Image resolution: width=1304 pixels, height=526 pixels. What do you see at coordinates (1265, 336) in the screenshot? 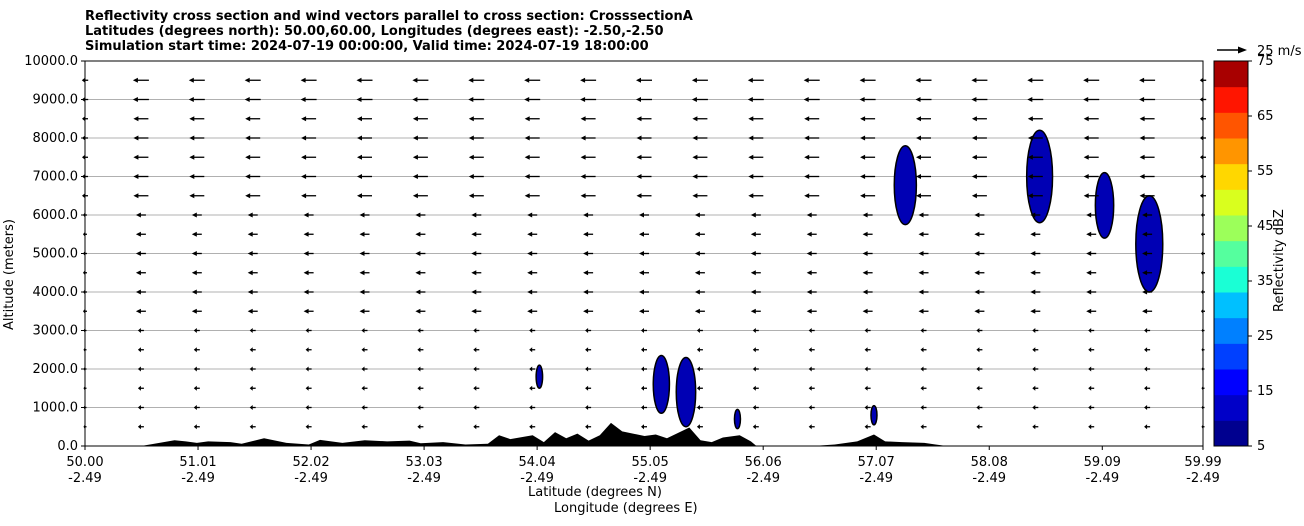
I see `colorbar-tick-label: 25` at bounding box center [1265, 336].